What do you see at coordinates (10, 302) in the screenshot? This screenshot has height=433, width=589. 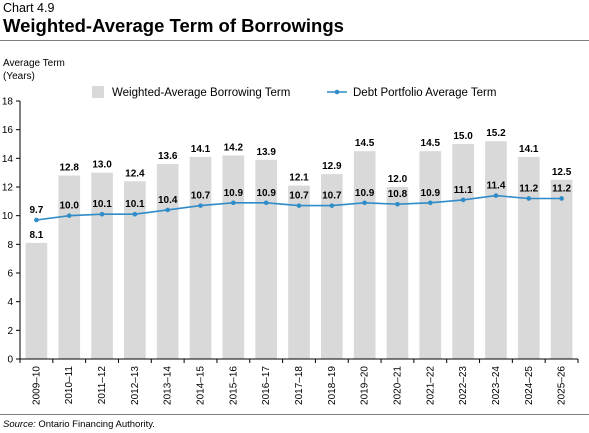 I see `y-tick-label: 4` at bounding box center [10, 302].